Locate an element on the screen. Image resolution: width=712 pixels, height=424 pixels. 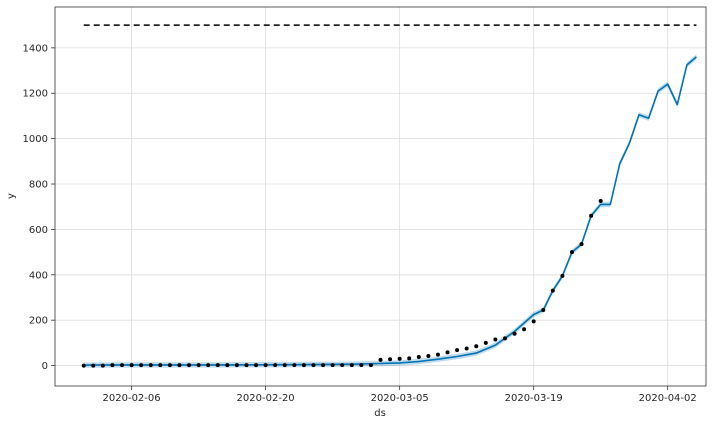
x-tick-label: 2020-03-19 is located at coordinates (534, 398).